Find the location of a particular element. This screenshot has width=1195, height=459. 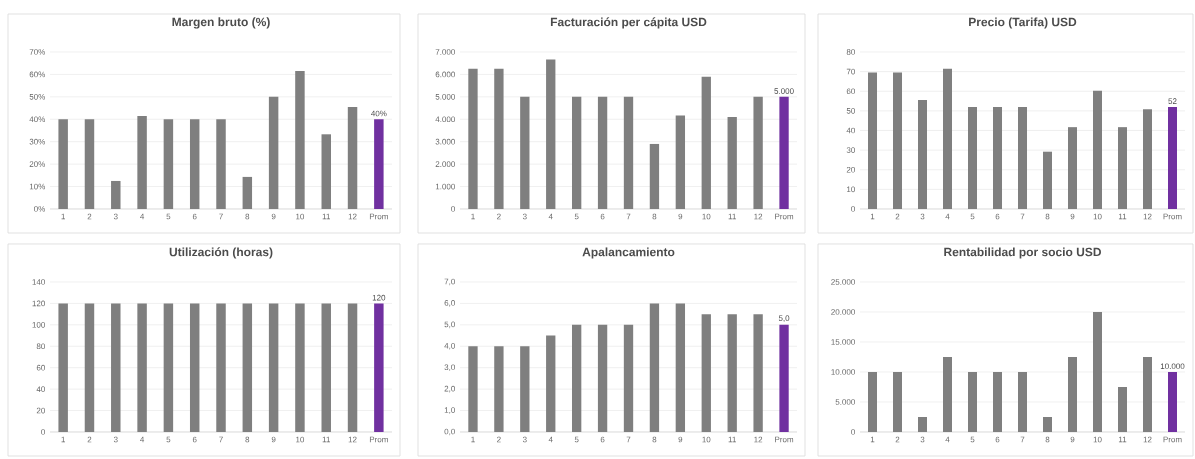

y-tick-label: 60% is located at coordinates (37, 74).